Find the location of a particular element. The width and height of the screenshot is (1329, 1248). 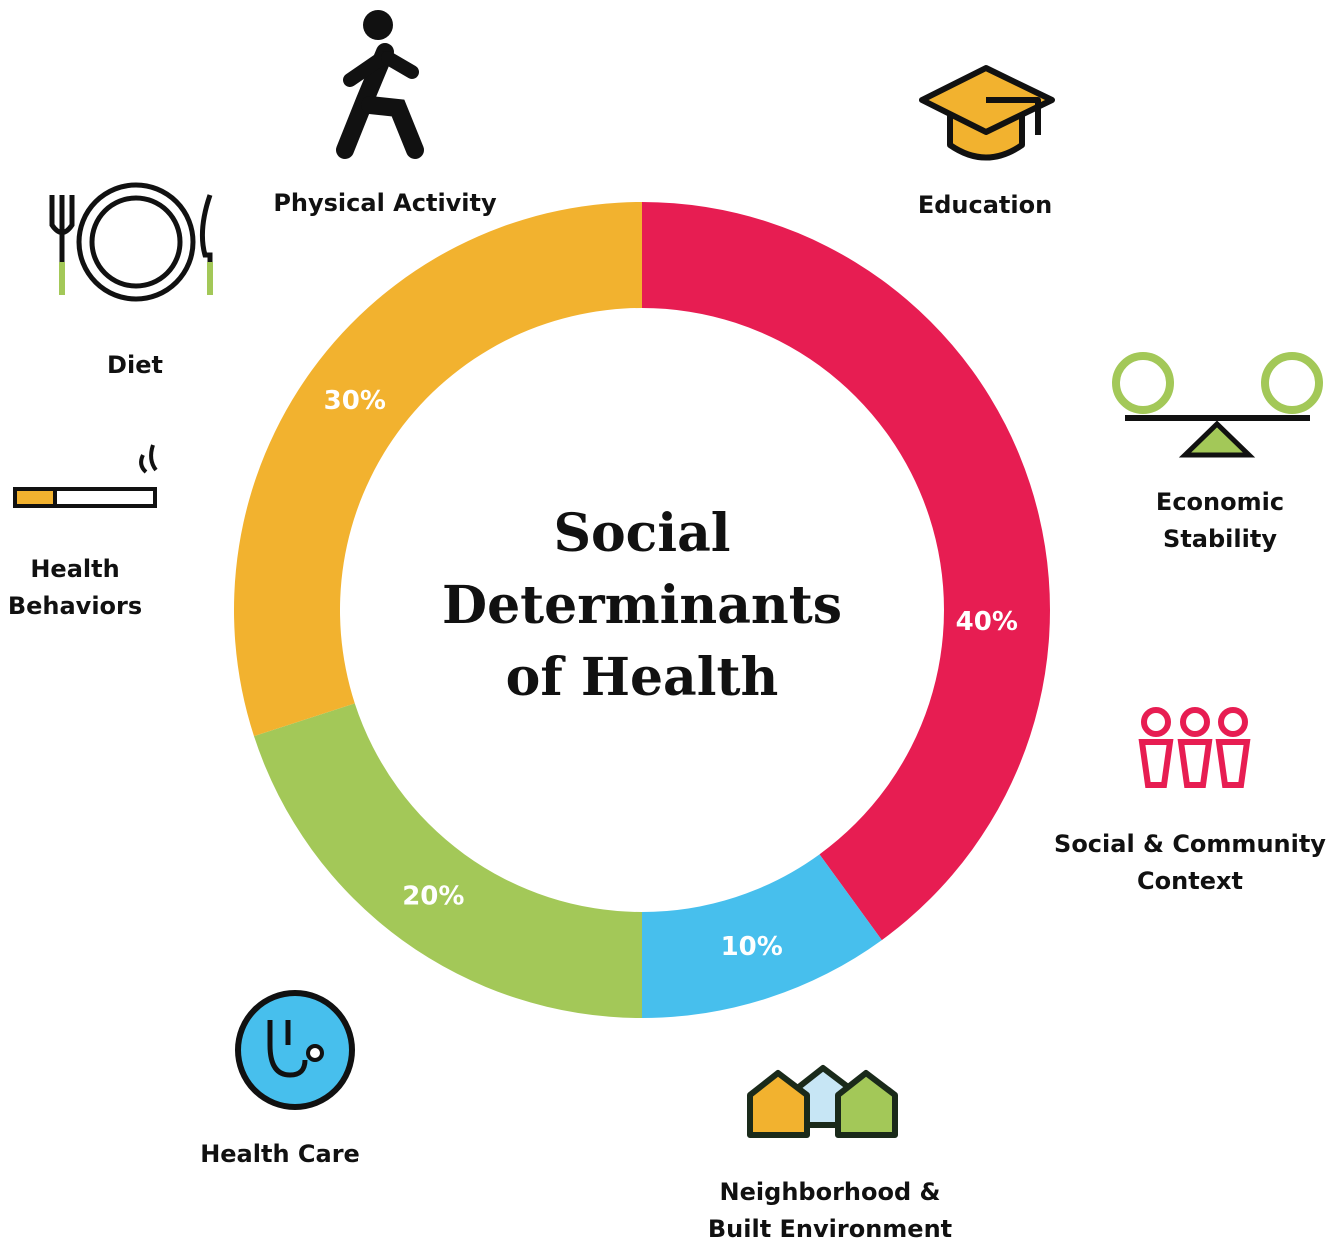

value-label: 30% is located at coordinates (355, 401).